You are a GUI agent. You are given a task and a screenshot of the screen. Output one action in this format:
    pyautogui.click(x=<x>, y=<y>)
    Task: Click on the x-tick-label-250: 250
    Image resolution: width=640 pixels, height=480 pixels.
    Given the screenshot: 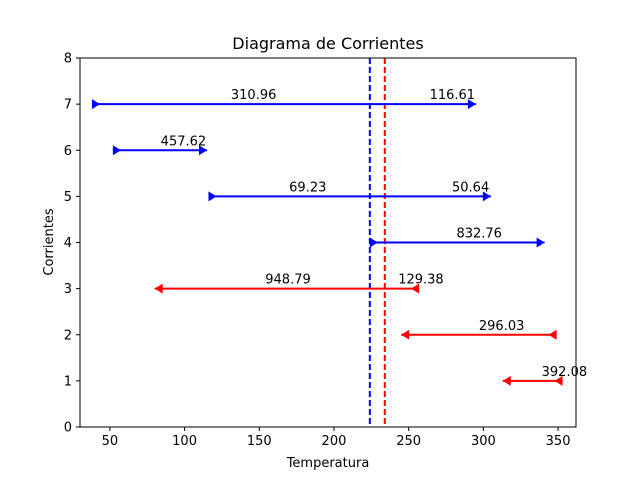 What is the action you would take?
    pyautogui.click(x=408, y=441)
    